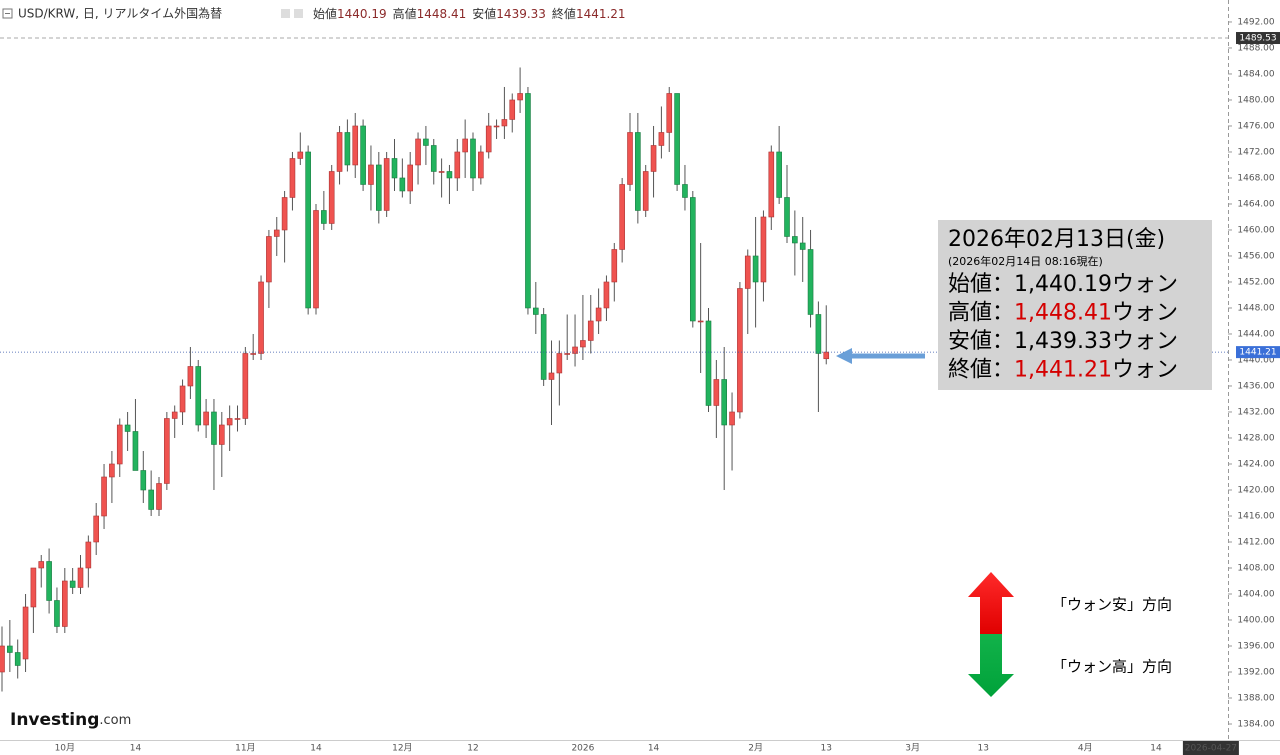 This screenshot has width=1280, height=755. What do you see at coordinates (981, 370) in the screenshot?
I see `info-label: 終値：` at bounding box center [981, 370].